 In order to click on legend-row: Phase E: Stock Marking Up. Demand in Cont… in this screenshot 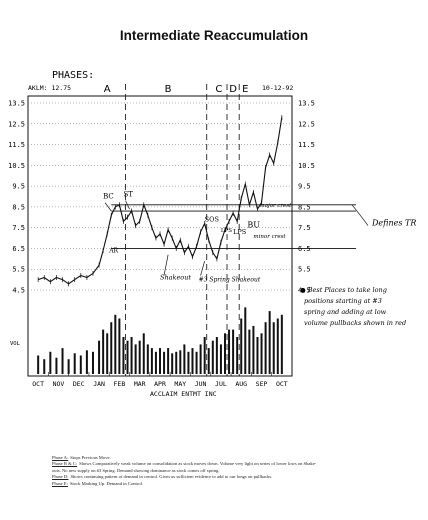, I will do `click(222, 484)`.